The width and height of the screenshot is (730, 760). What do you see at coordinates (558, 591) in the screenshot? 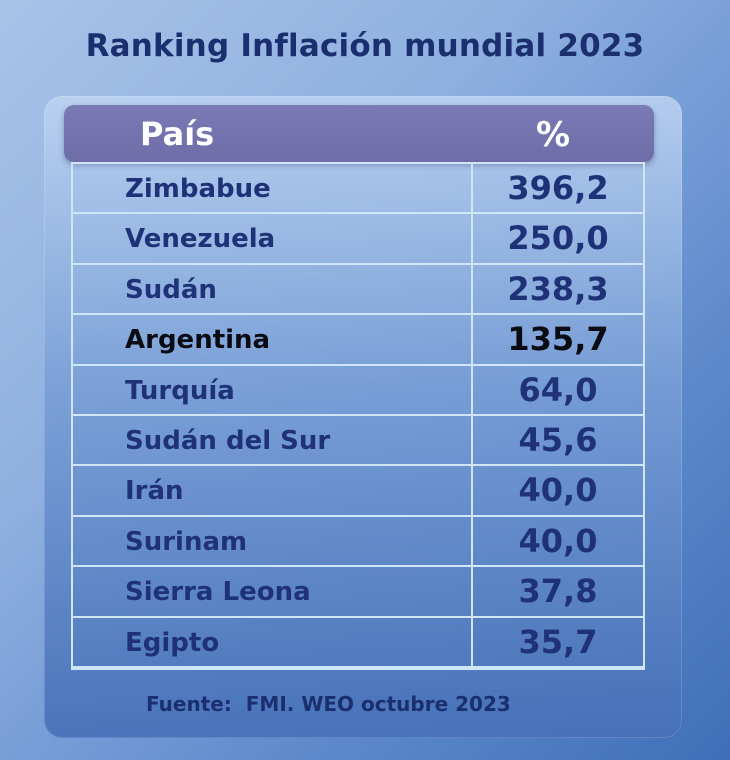
I see `cell-value: 37,8` at bounding box center [558, 591].